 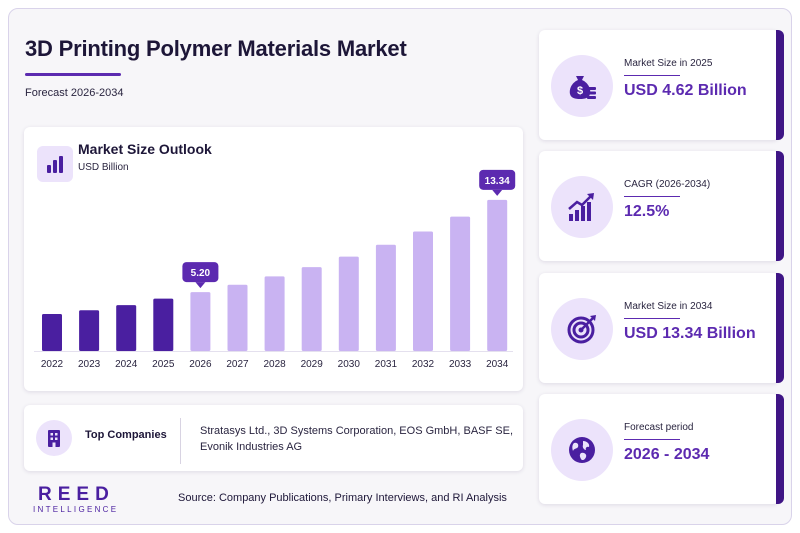 I want to click on bar-chart-icon, so click(x=55, y=164).